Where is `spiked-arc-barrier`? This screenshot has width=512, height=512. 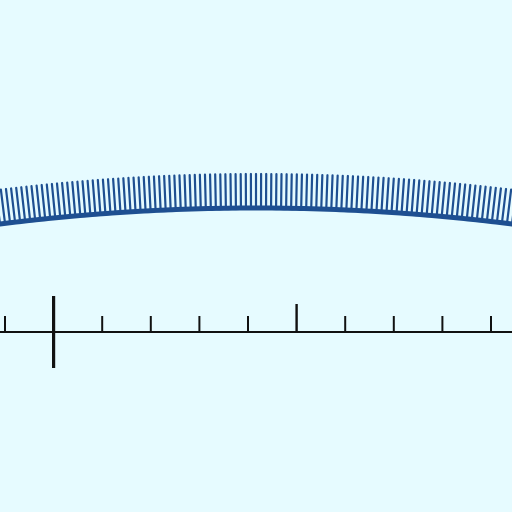
spiked-arc-barrier is located at coordinates (256, 199).